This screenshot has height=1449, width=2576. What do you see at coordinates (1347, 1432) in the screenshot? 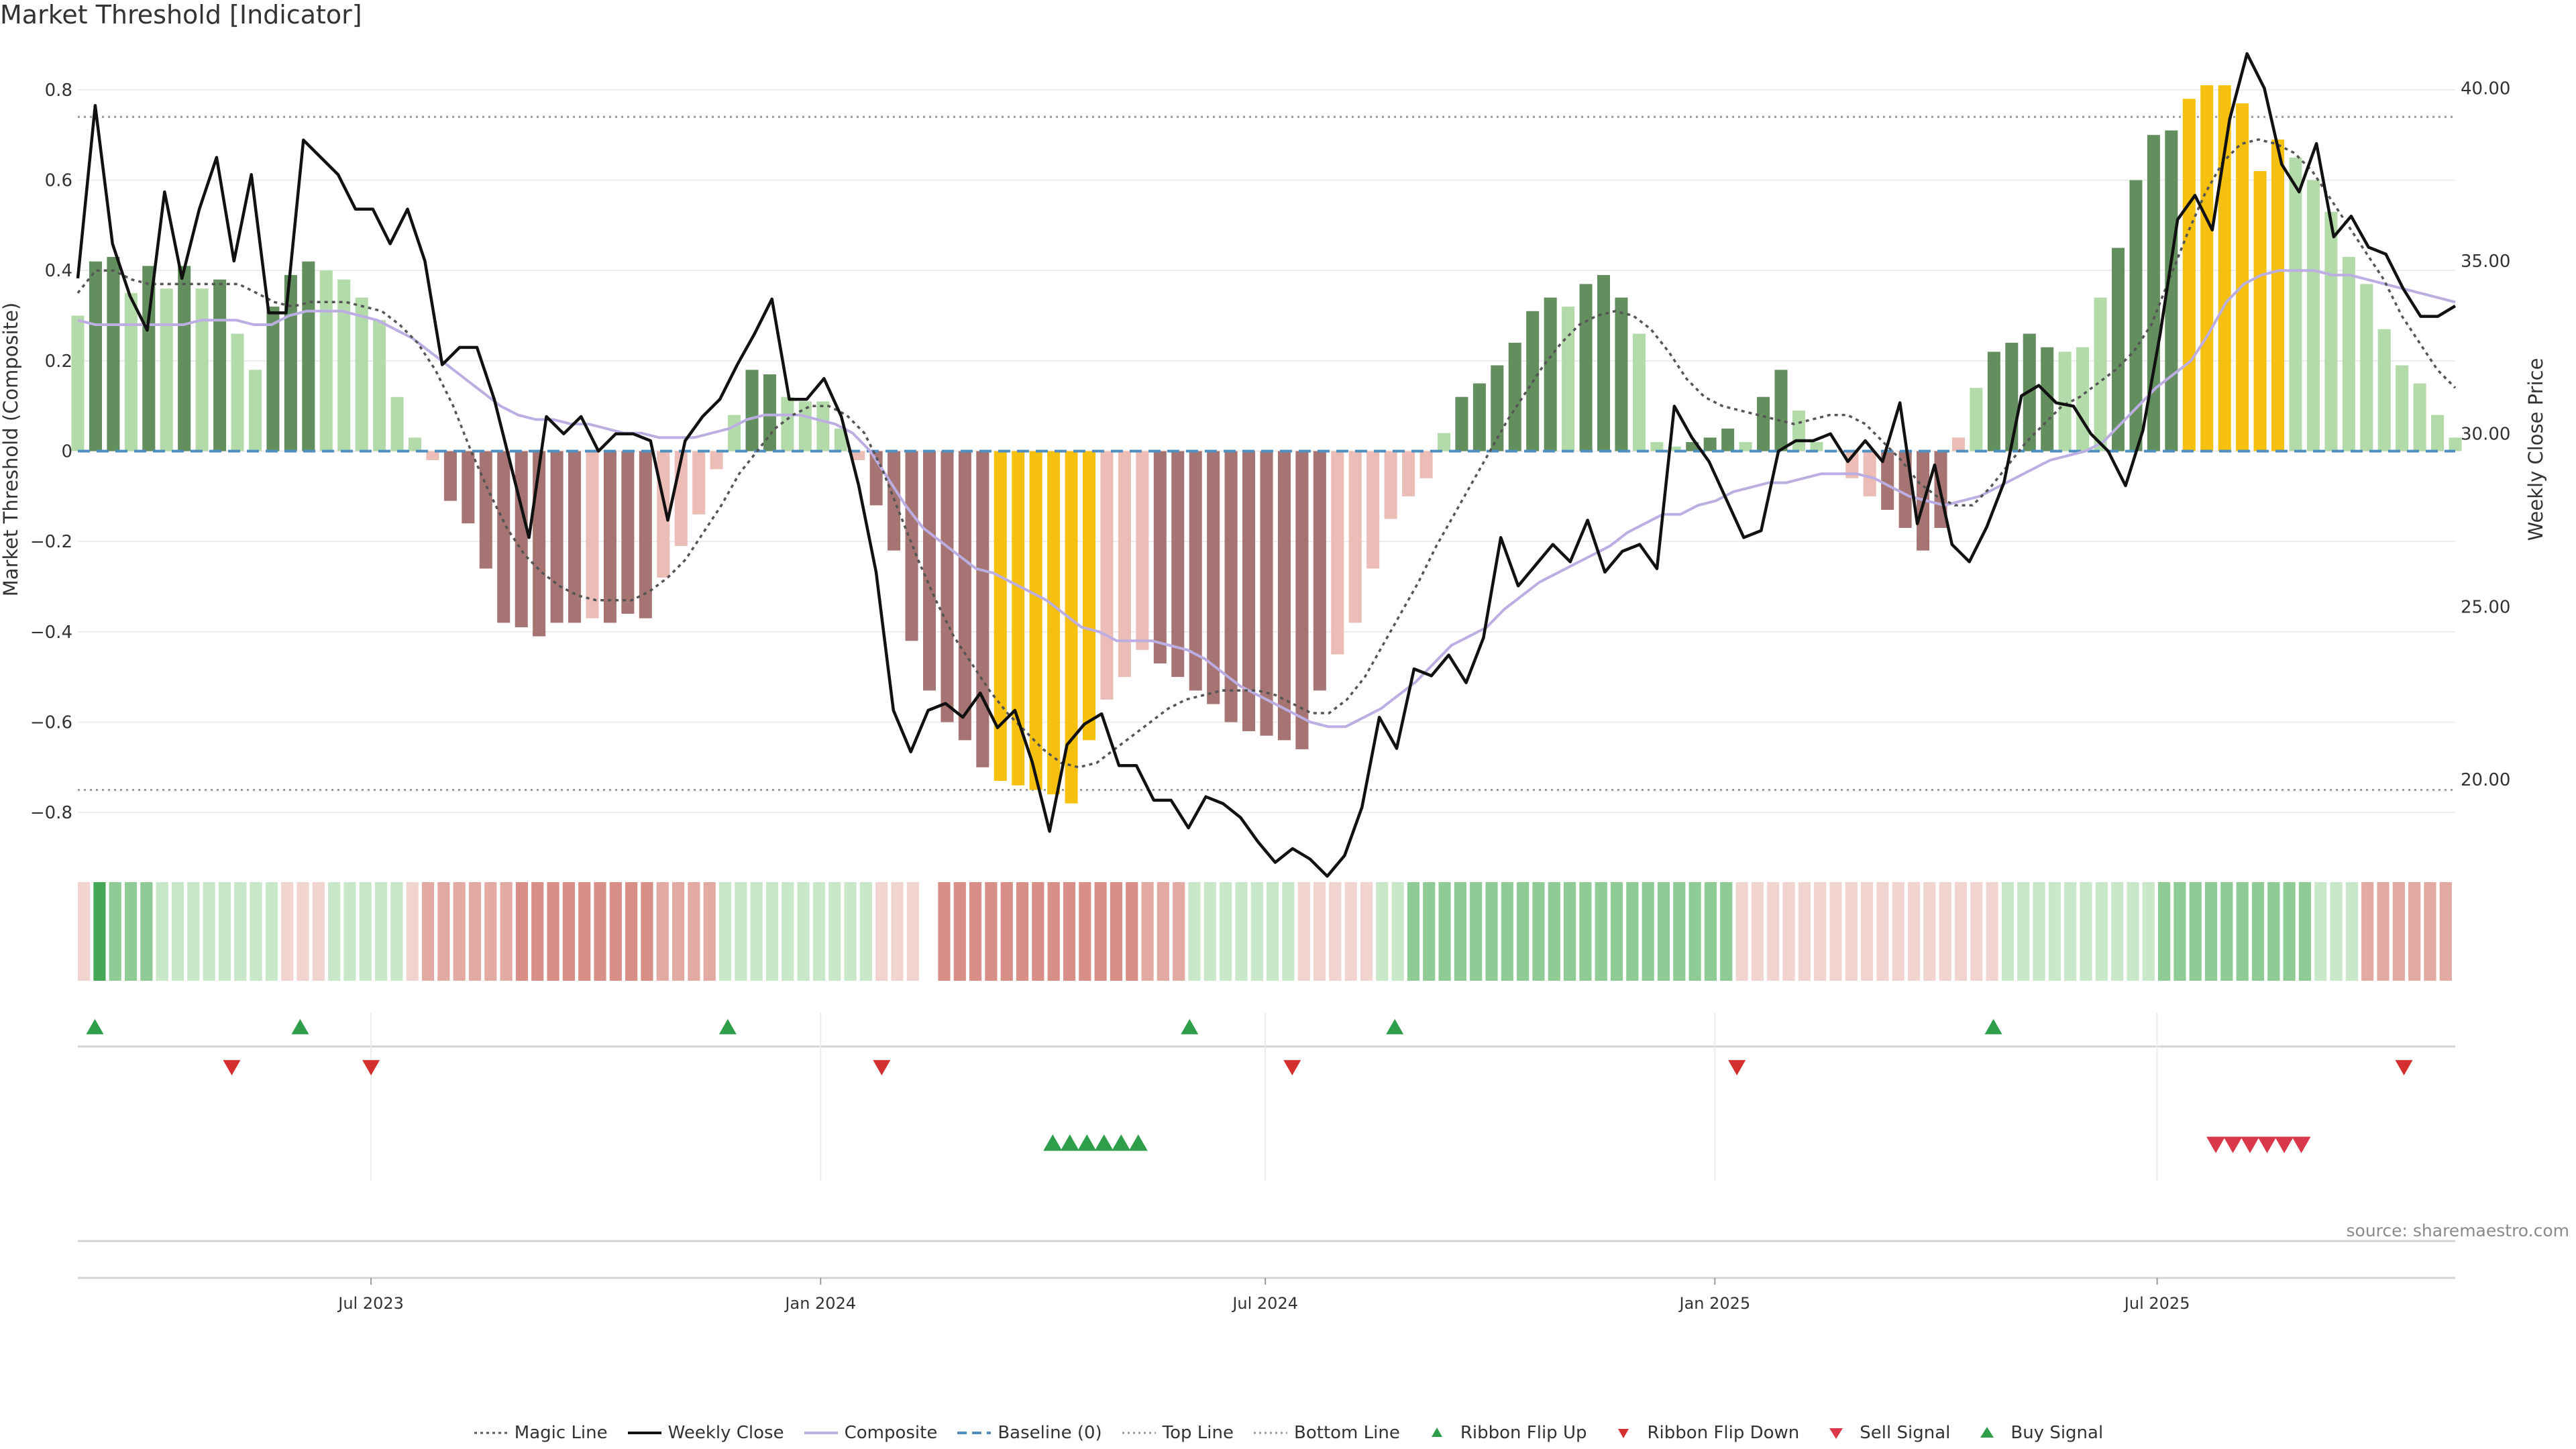
I see `legend-label: Bottom Line` at bounding box center [1347, 1432].